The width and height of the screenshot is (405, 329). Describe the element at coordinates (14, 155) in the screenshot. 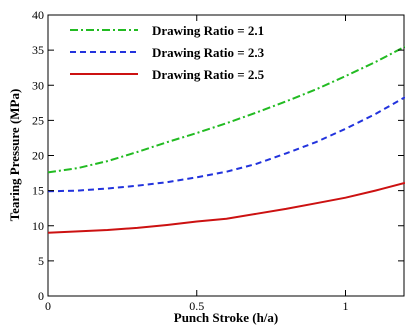

I see `y-axis-label: Tearing Pressure (MPa)` at that location.